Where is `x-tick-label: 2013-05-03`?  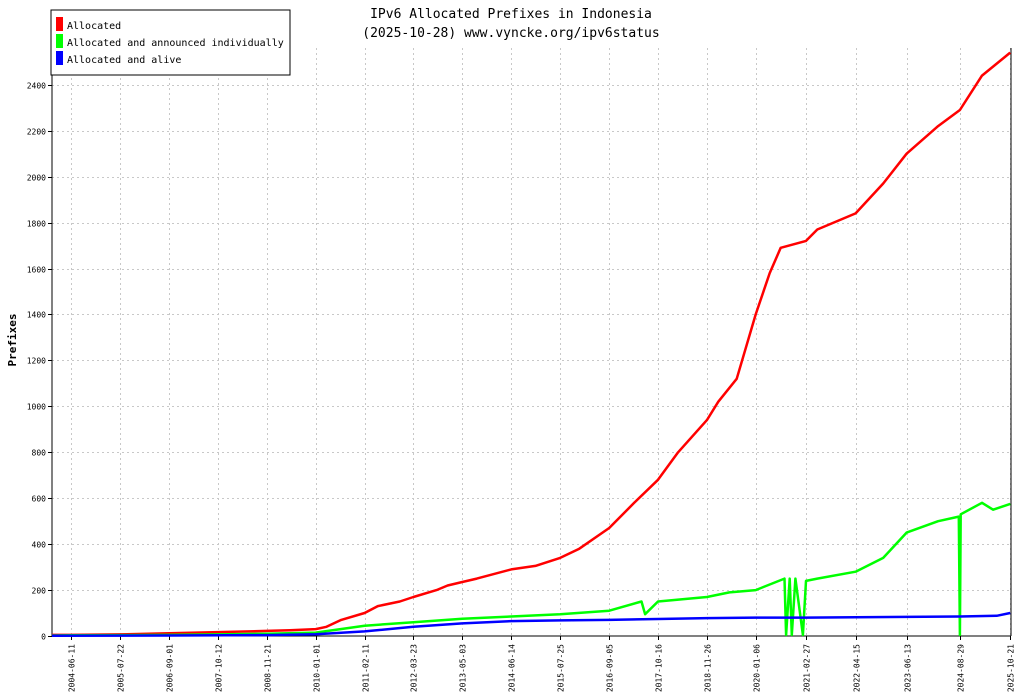
x-tick-label: 2013-05-03 is located at coordinates (463, 668).